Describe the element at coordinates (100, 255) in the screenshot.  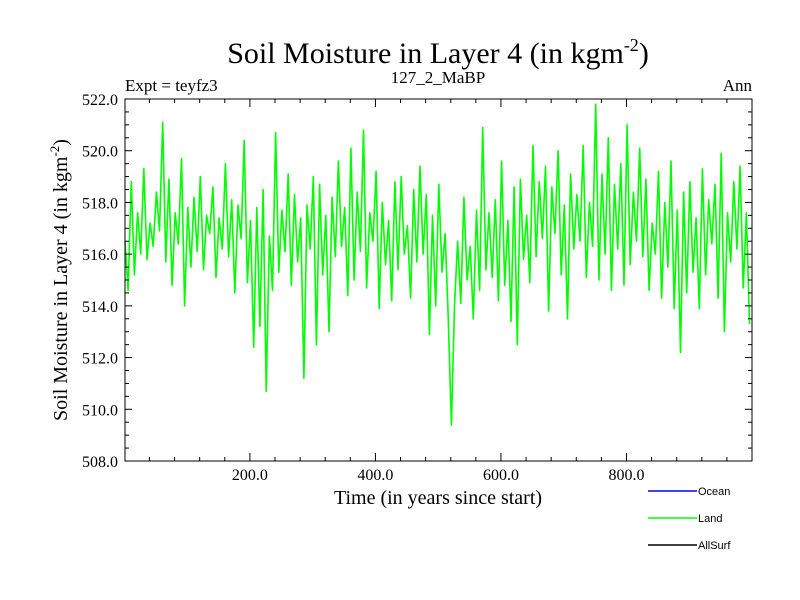
I see `y-tick-label: 516.0` at that location.